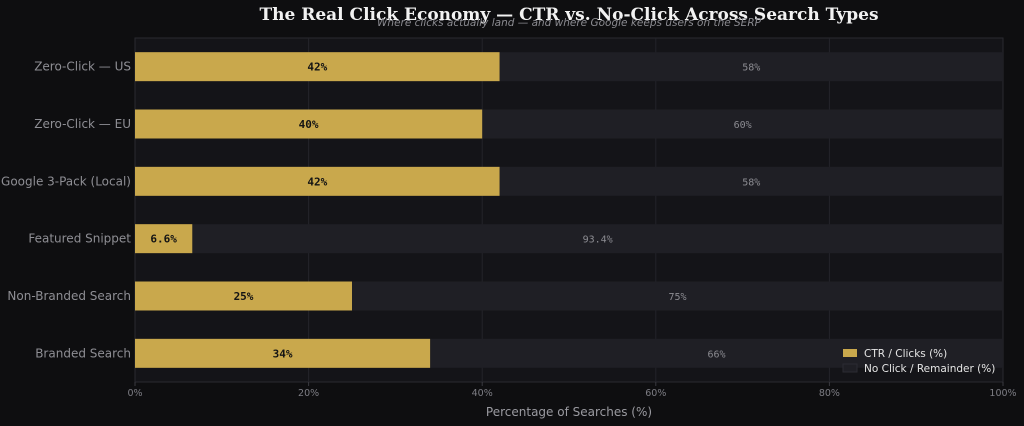 The height and width of the screenshot is (426, 1024). Describe the element at coordinates (929, 369) in the screenshot. I see `legend-label: No Click / Remainder (%)` at that location.